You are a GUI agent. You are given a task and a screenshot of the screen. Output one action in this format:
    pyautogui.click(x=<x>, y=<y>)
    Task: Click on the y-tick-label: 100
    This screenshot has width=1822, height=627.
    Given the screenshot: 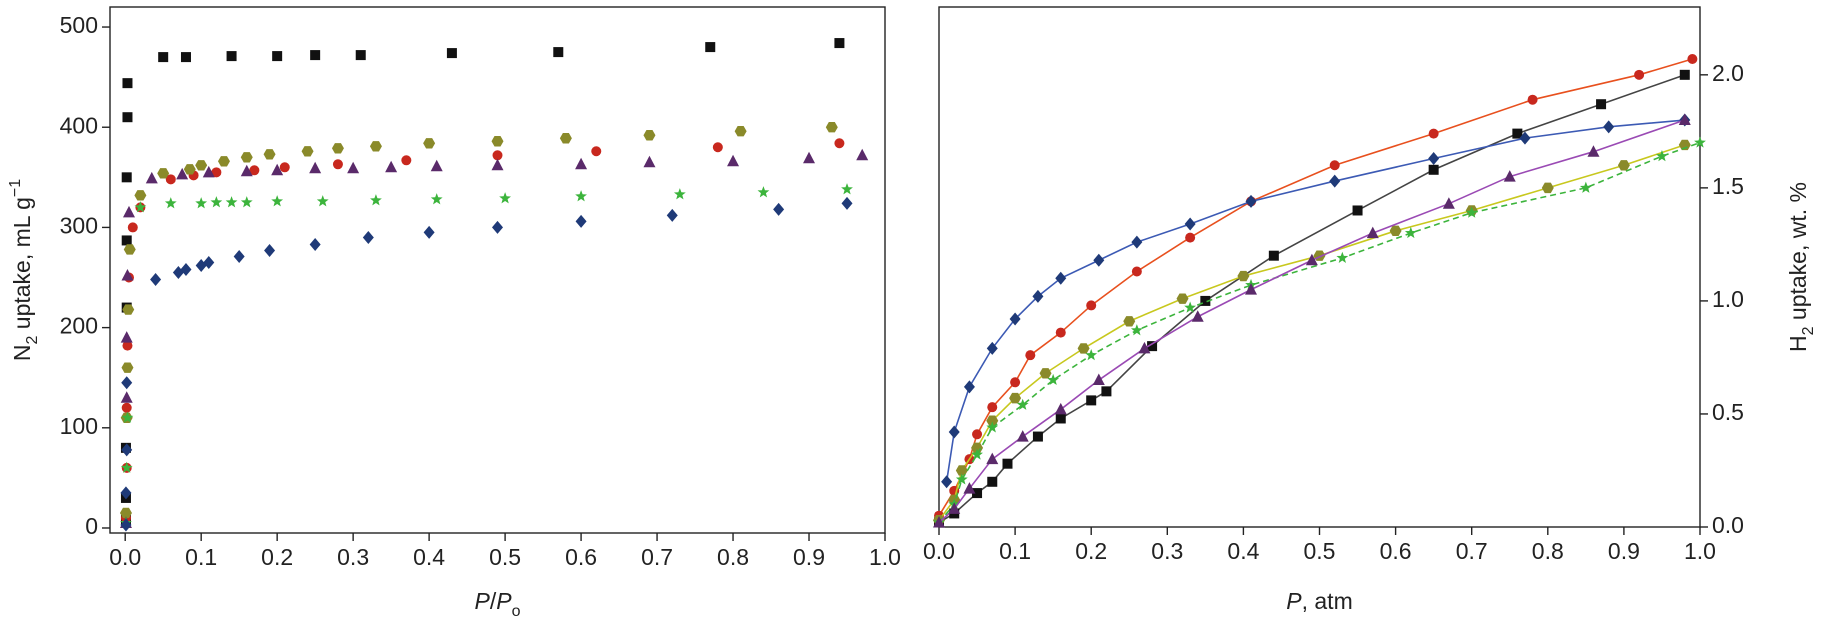 What is the action you would take?
    pyautogui.click(x=79, y=426)
    